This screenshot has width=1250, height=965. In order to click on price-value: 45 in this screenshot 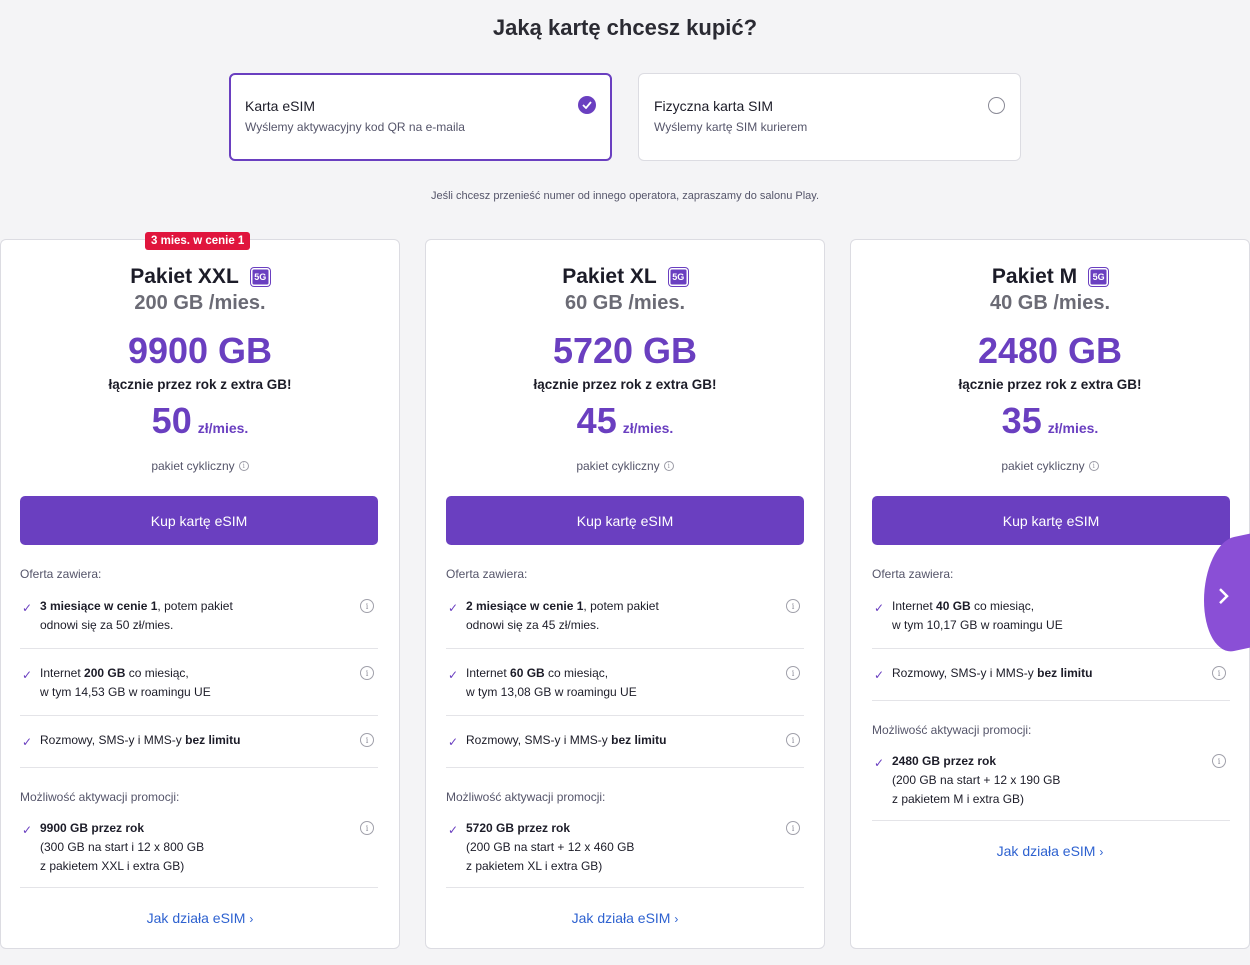, I will do `click(596, 420)`.